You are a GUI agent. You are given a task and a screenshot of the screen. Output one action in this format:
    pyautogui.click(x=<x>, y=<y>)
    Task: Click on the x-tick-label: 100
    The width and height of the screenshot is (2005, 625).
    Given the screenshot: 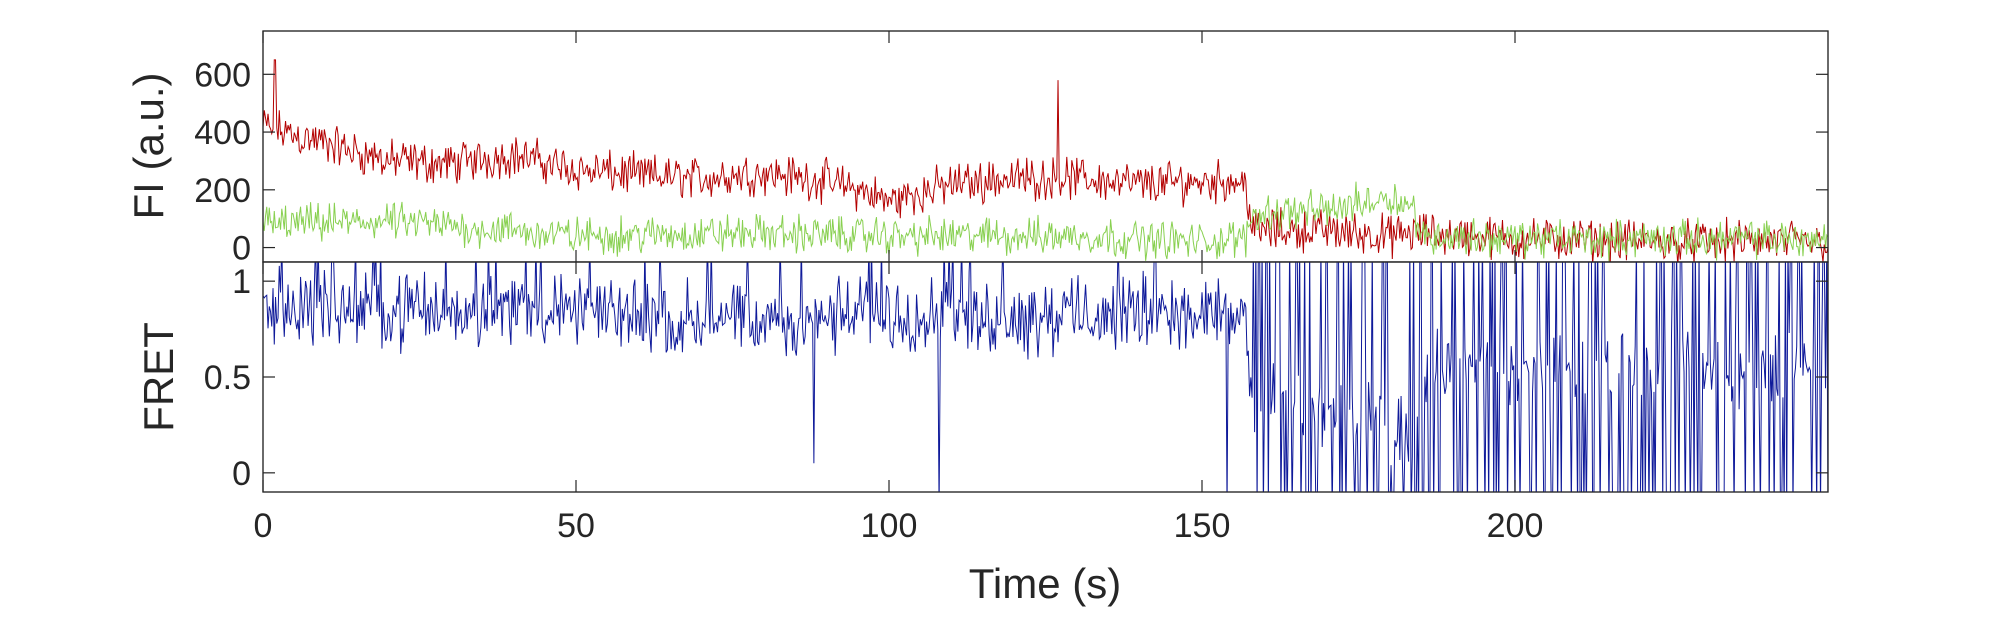 What is the action you would take?
    pyautogui.click(x=889, y=526)
    